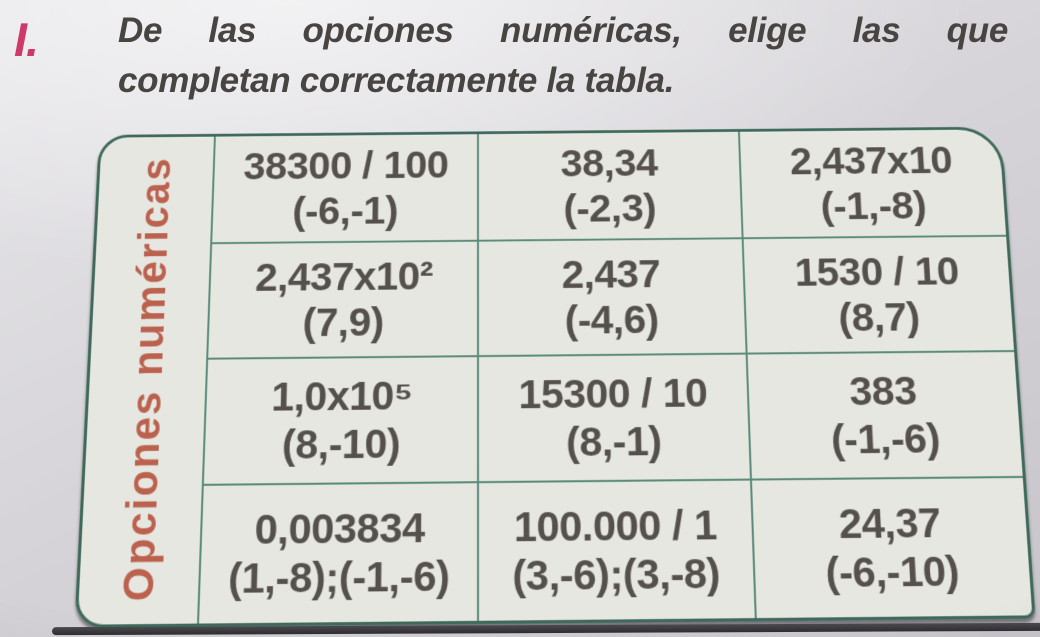 This screenshot has width=1040, height=637. I want to click on option-cell: 15300 / 10 (8,-1), so click(613, 417).